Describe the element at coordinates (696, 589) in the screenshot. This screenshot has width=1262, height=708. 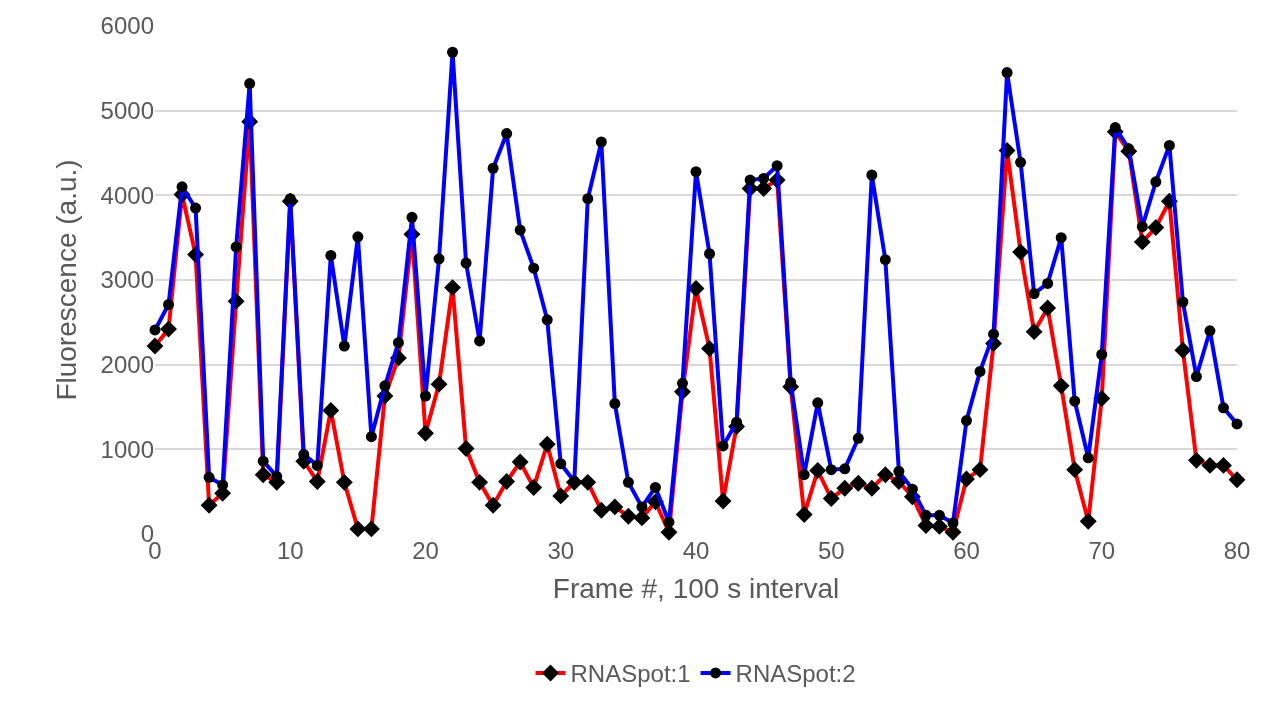
I see `x-axis-title: Frame #, 100 s interval` at that location.